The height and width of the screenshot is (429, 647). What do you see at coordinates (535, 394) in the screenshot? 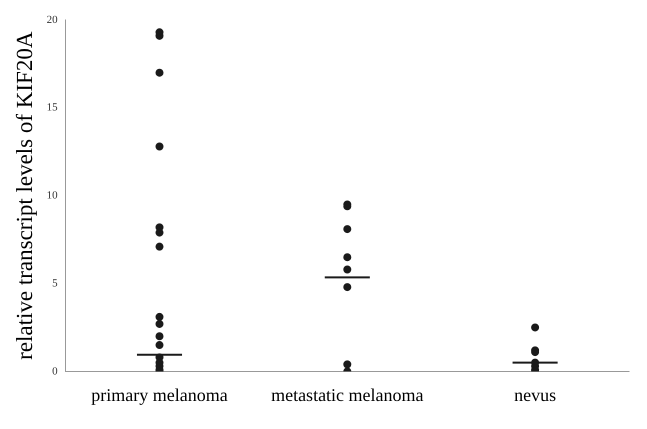
I see `x-tick-label: nevus` at bounding box center [535, 394].